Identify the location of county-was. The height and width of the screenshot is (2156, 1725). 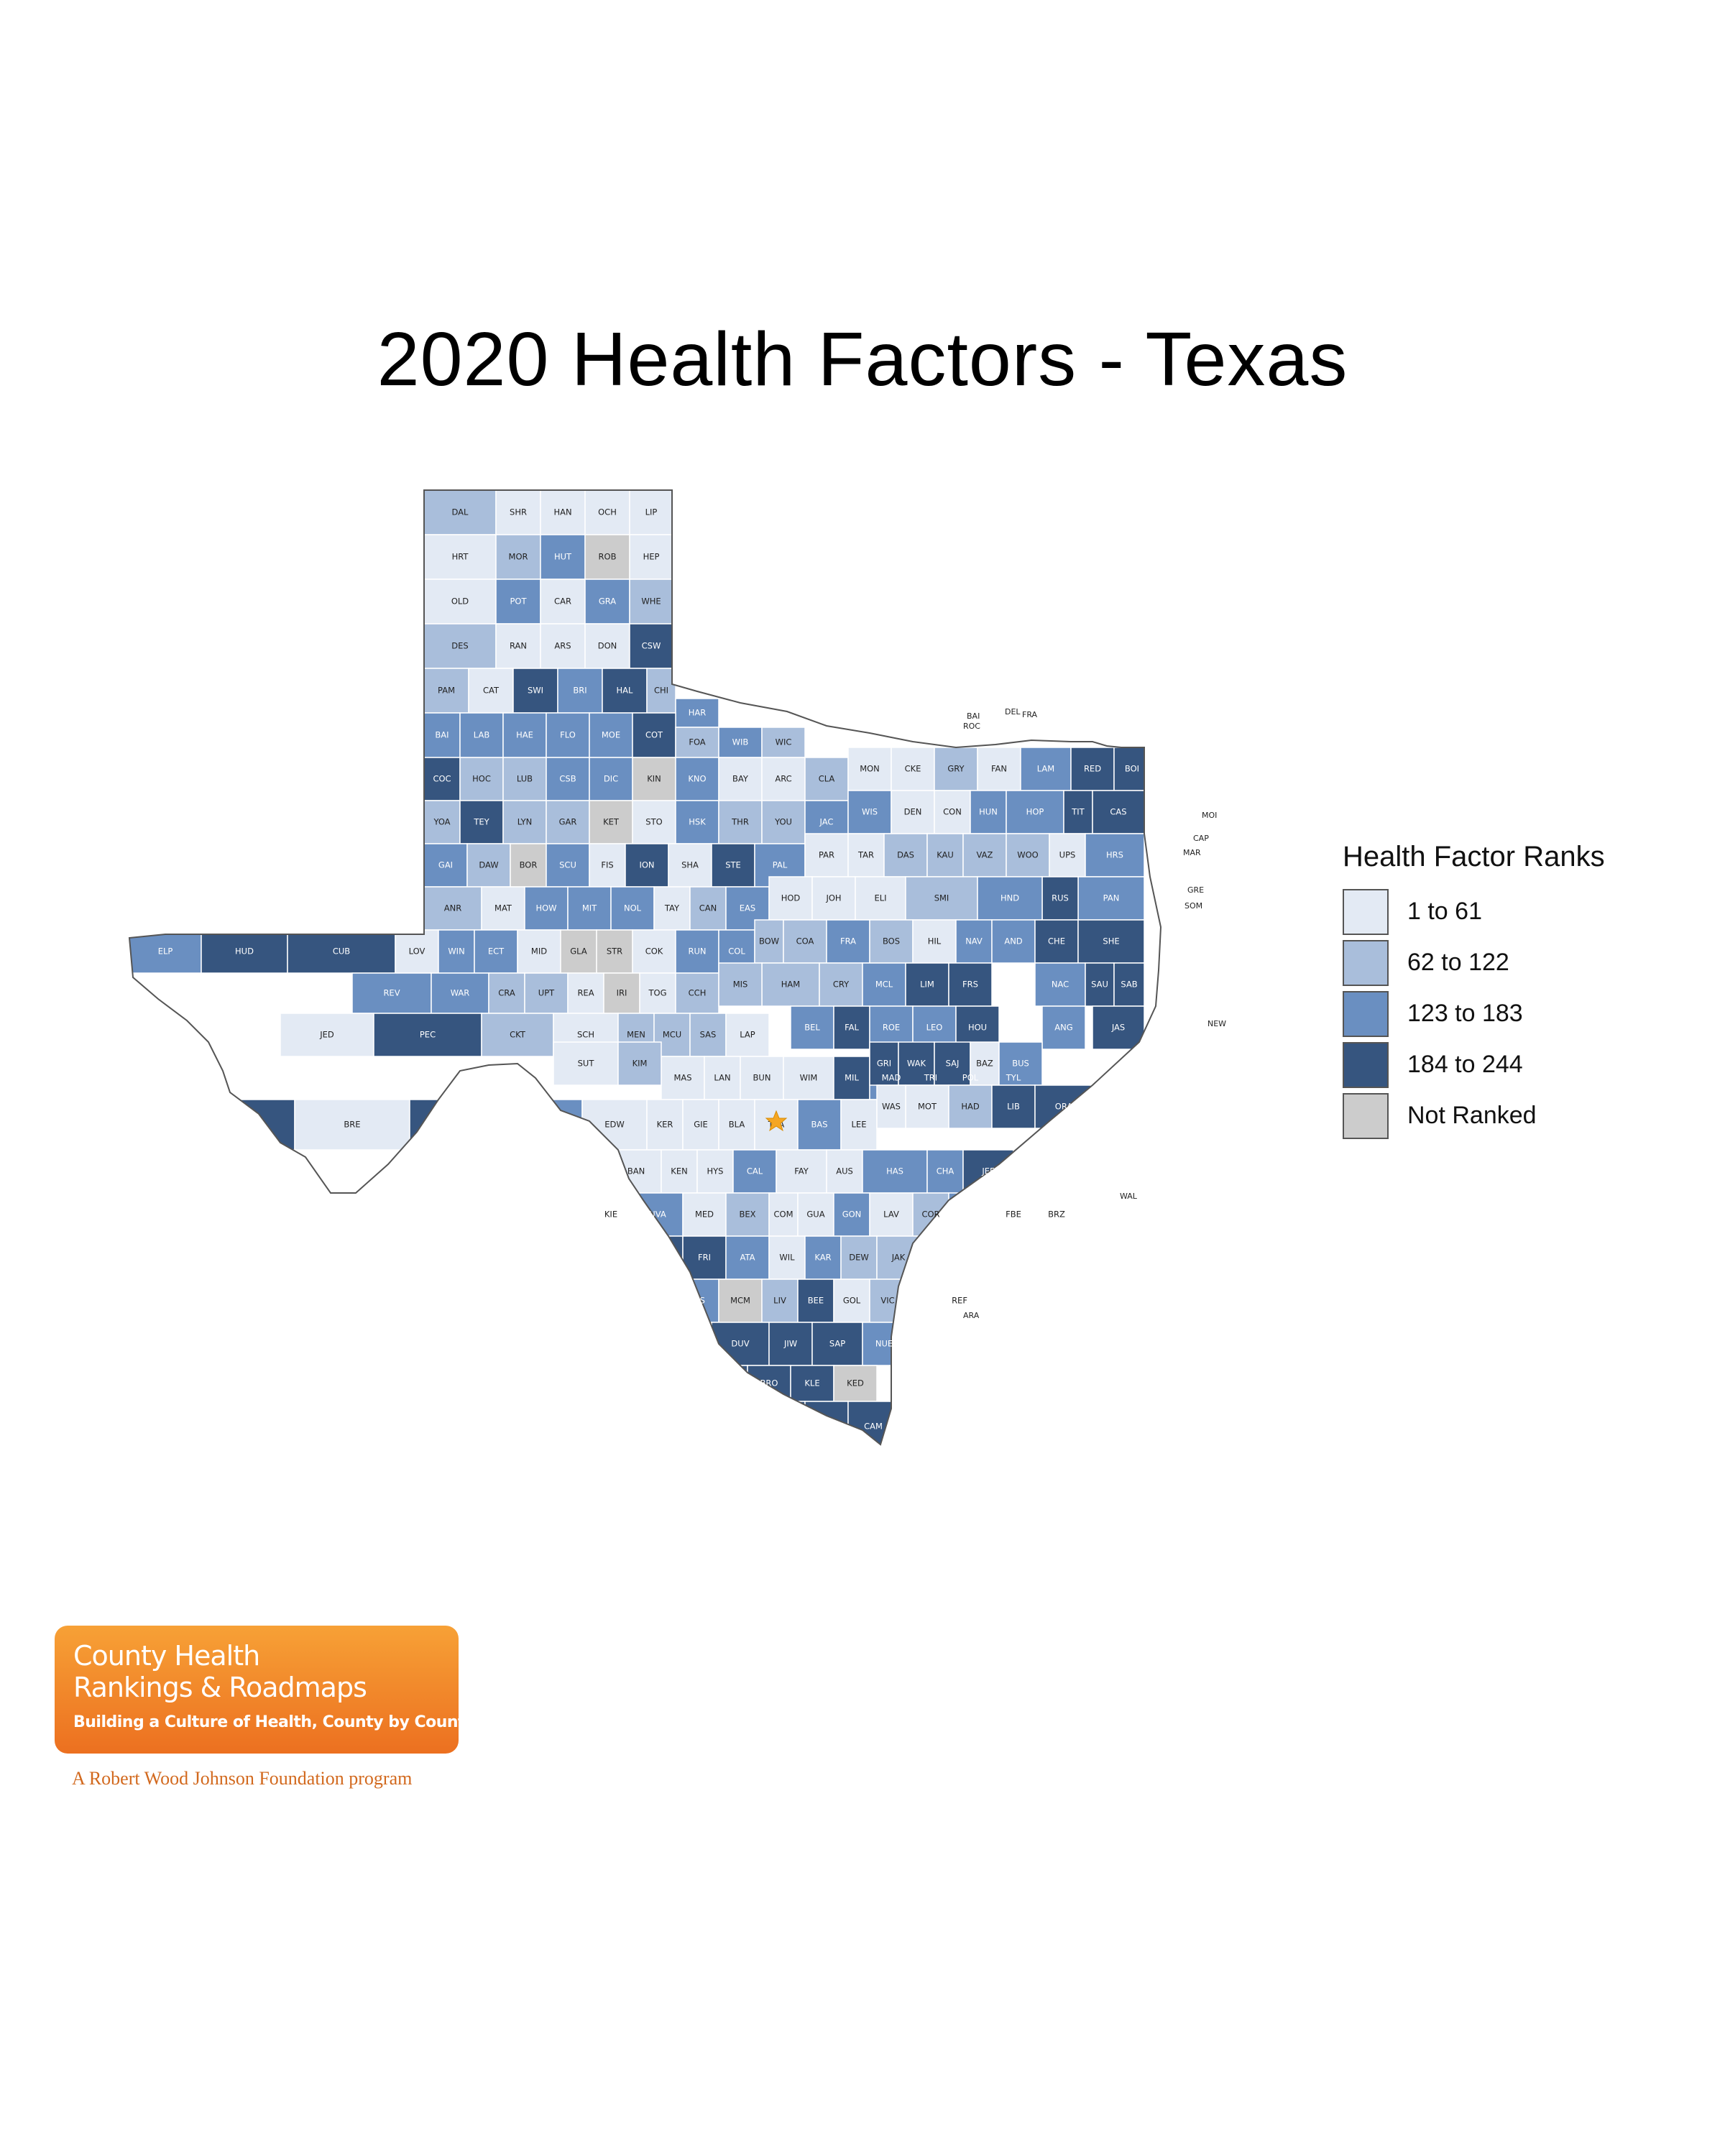
(891, 1106).